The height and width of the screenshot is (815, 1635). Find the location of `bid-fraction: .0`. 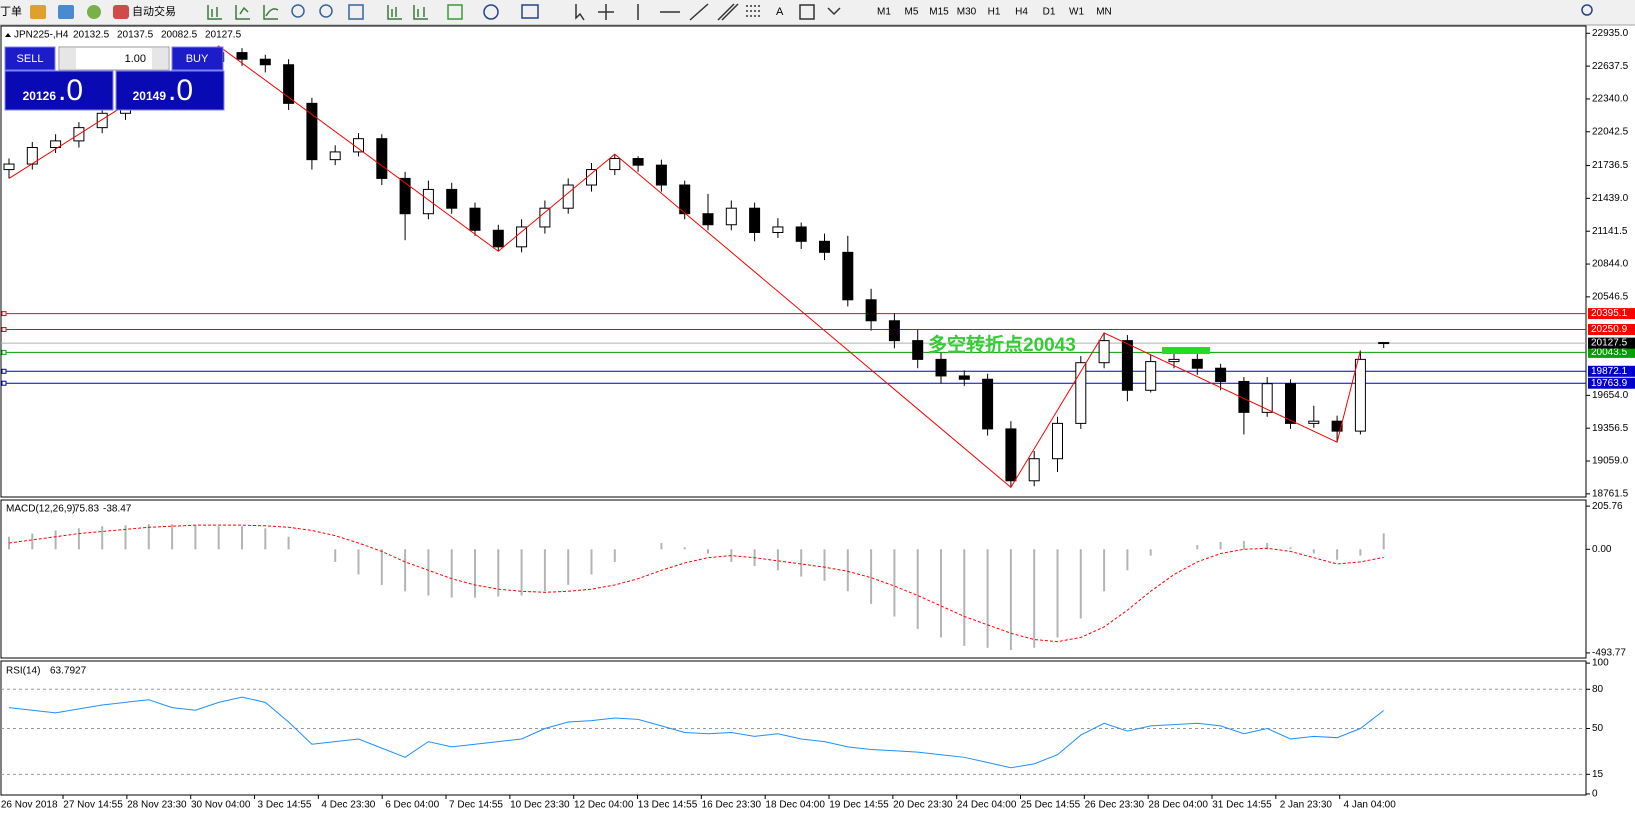

bid-fraction: .0 is located at coordinates (70, 90).